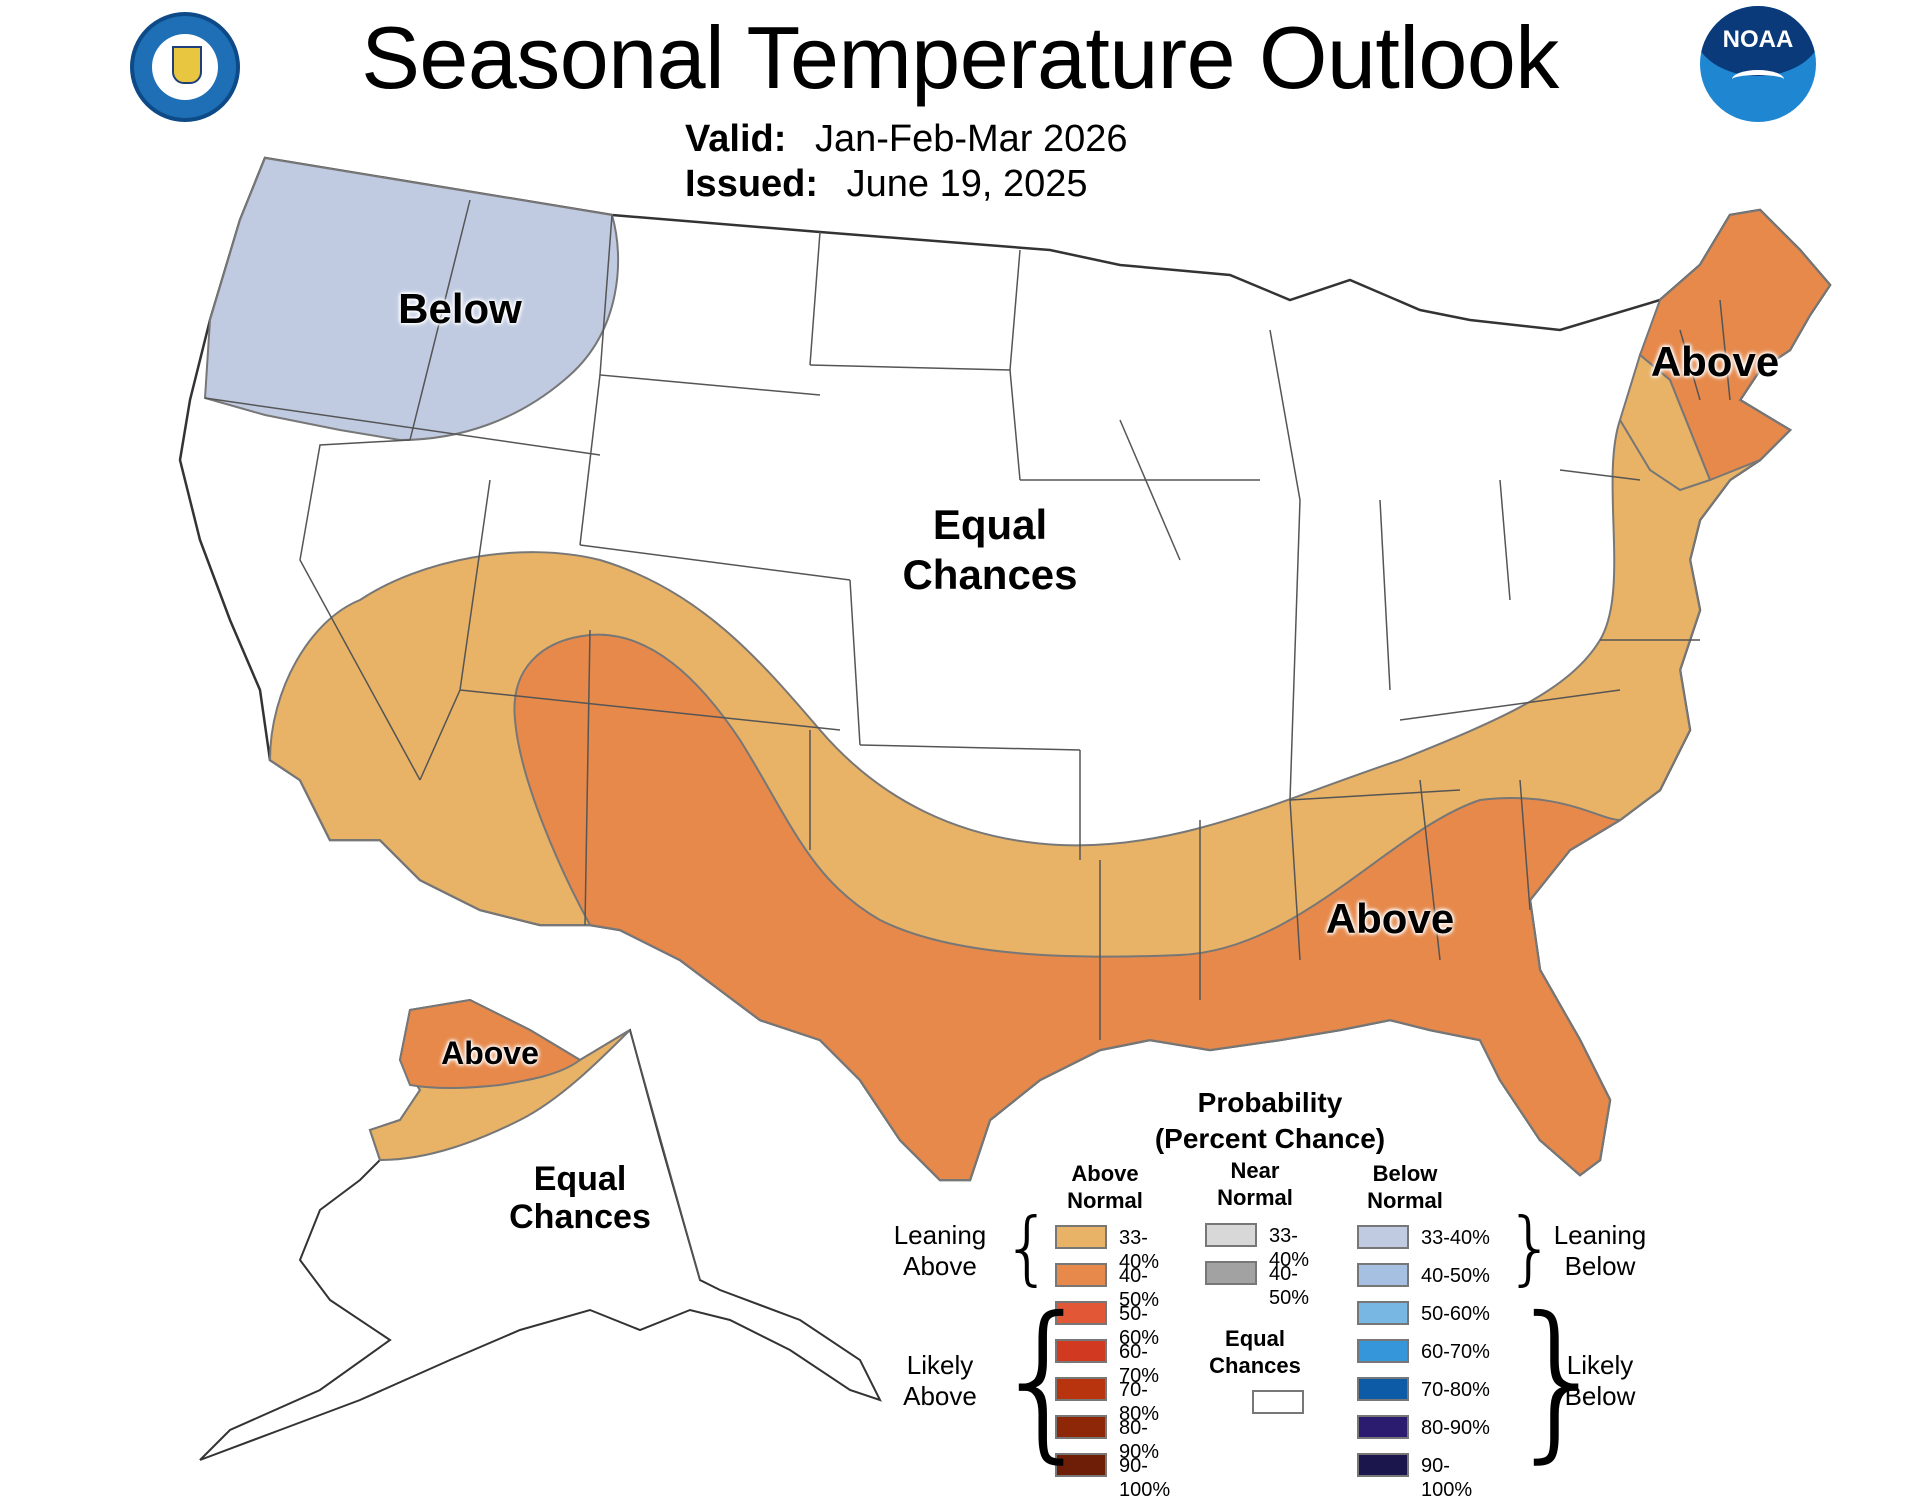  Describe the element at coordinates (1600, 1235) in the screenshot. I see `side-leaning-below-line1: Leaning` at that location.